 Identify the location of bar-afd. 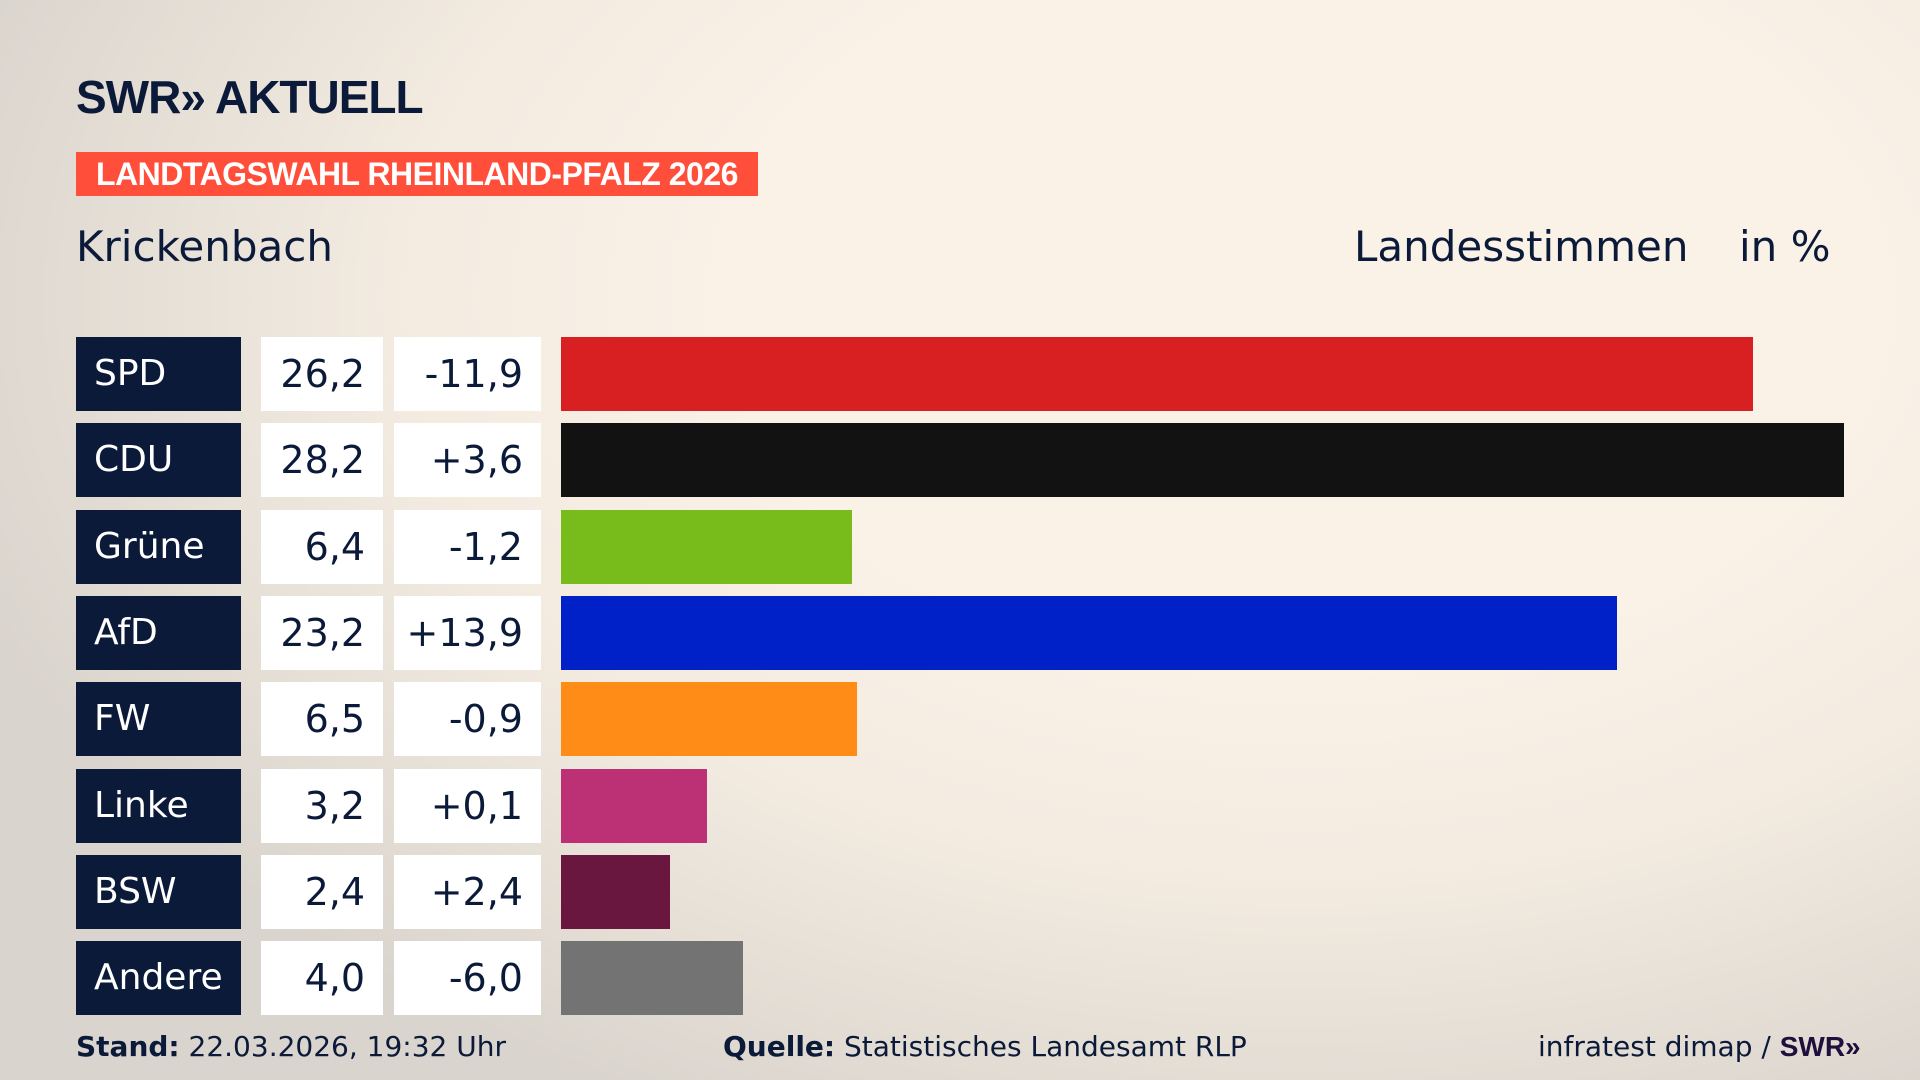
(1089, 632).